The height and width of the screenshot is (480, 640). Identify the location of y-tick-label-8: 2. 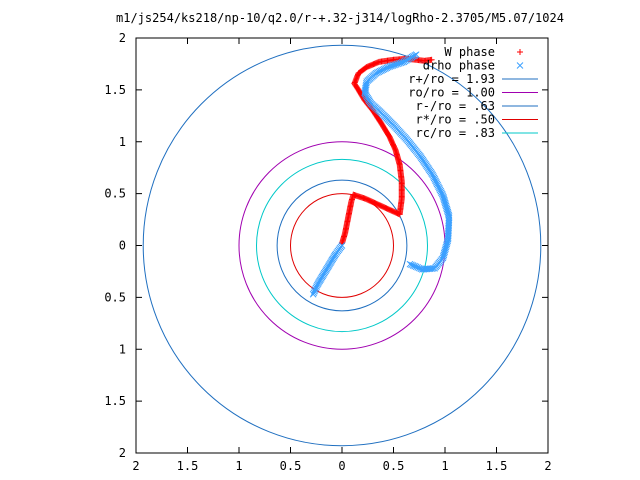
(122, 38).